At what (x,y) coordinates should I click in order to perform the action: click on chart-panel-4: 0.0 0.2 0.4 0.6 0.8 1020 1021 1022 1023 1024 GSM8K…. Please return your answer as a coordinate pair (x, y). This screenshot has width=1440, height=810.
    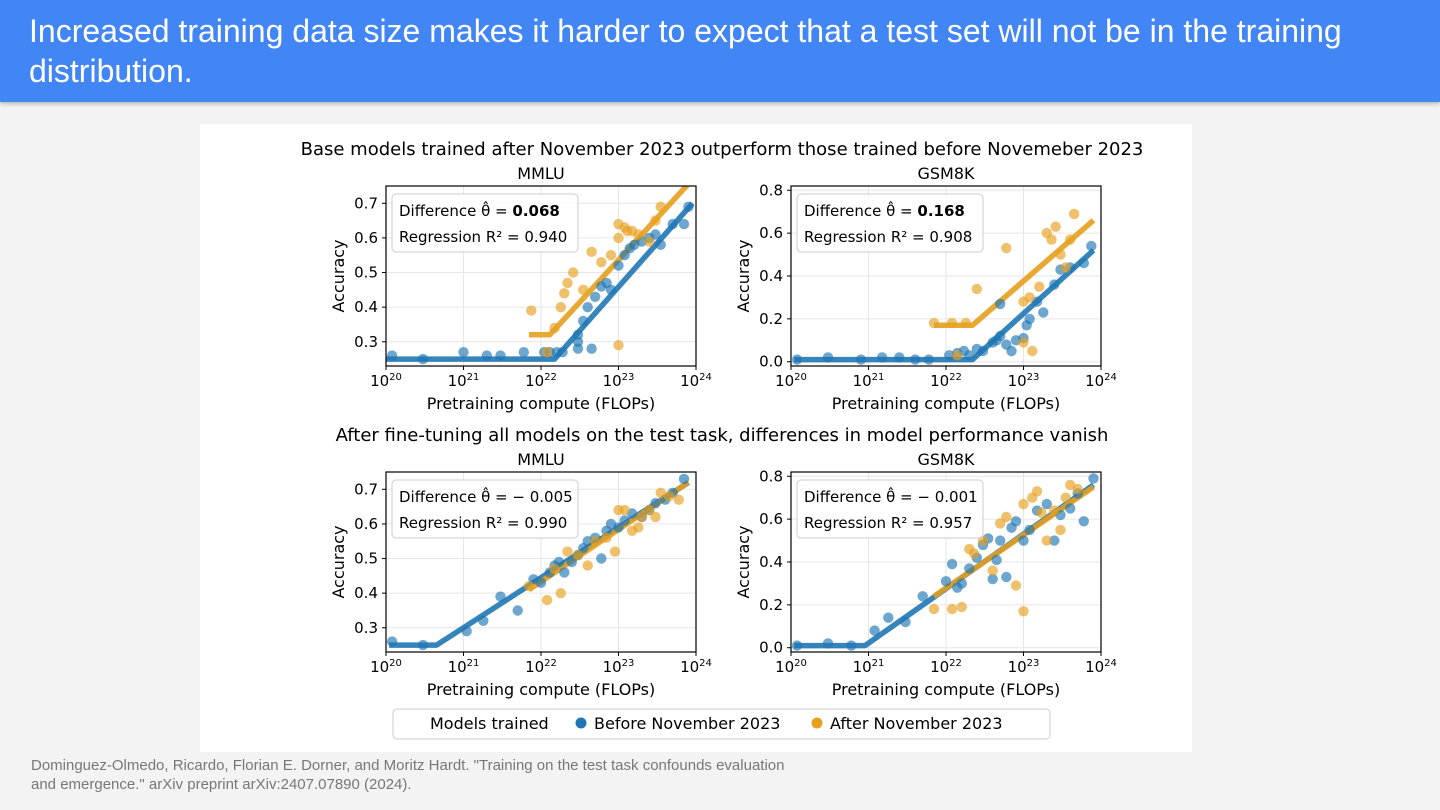
    Looking at the image, I should click on (925, 574).